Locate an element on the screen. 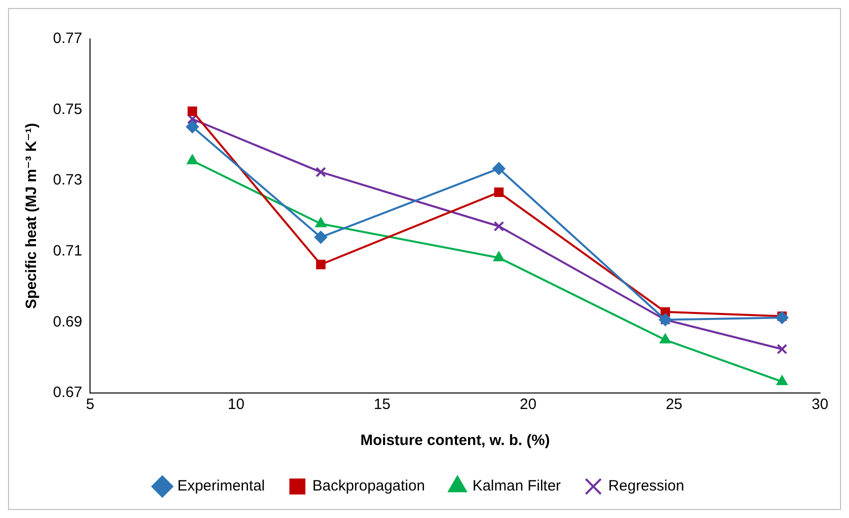 The image size is (849, 518). x-tick-label: 10 is located at coordinates (236, 405).